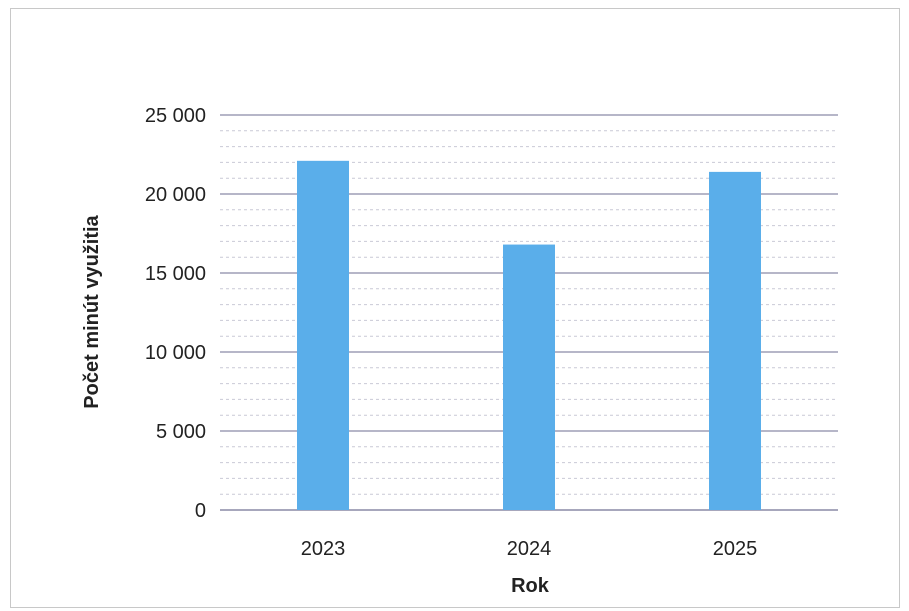 This screenshot has width=909, height=611. I want to click on y-tick-label: 10 000, so click(175, 353).